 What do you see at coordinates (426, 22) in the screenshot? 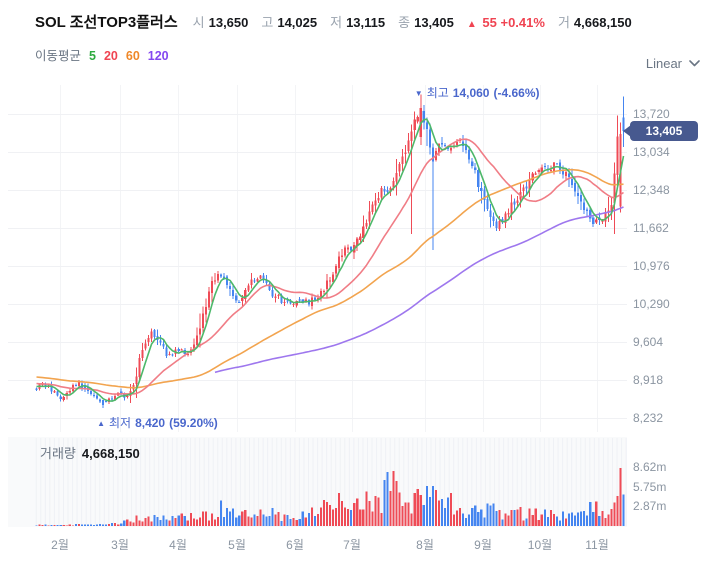
I see `close-price-field: 종 13,405` at bounding box center [426, 22].